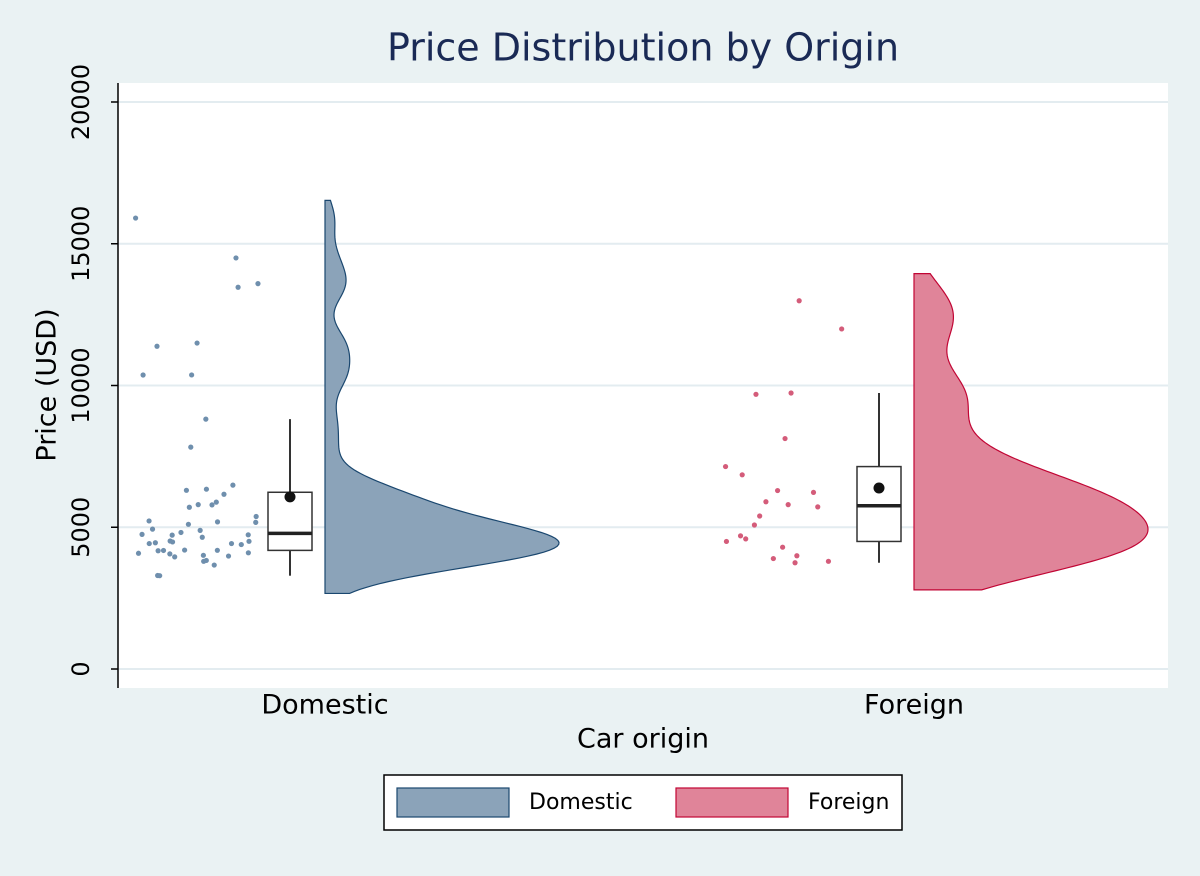  What do you see at coordinates (581, 802) in the screenshot?
I see `legend-label: Domestic` at bounding box center [581, 802].